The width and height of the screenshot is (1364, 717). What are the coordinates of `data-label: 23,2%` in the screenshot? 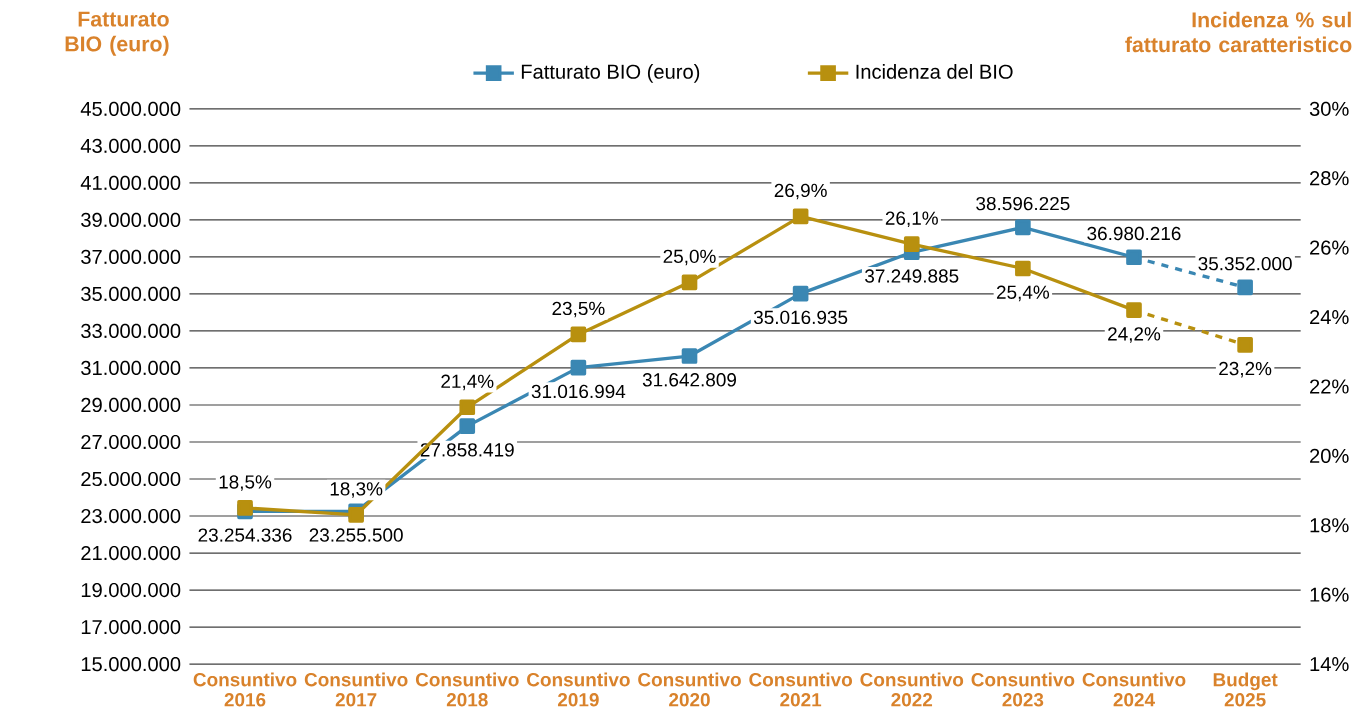 It's located at (1245, 369).